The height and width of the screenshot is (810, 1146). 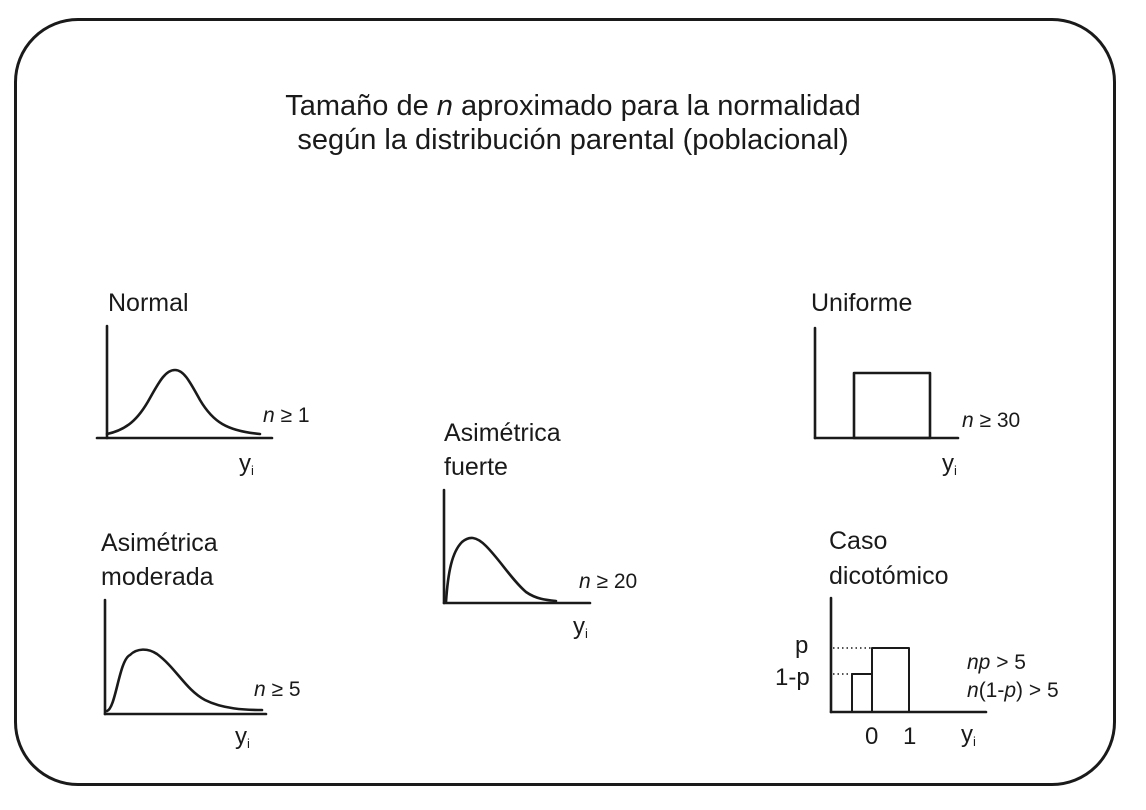 I want to click on dichotomous-label-line-1: Caso, so click(x=858, y=541).